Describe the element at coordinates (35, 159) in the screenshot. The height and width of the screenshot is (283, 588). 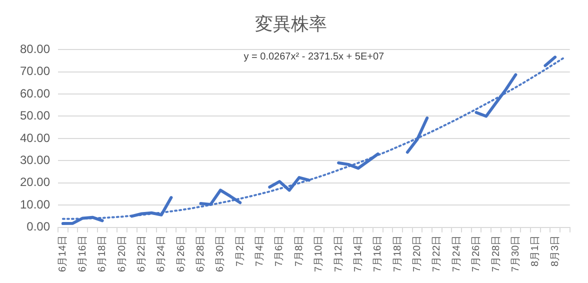
I see `y-tick-label: 30.00` at that location.